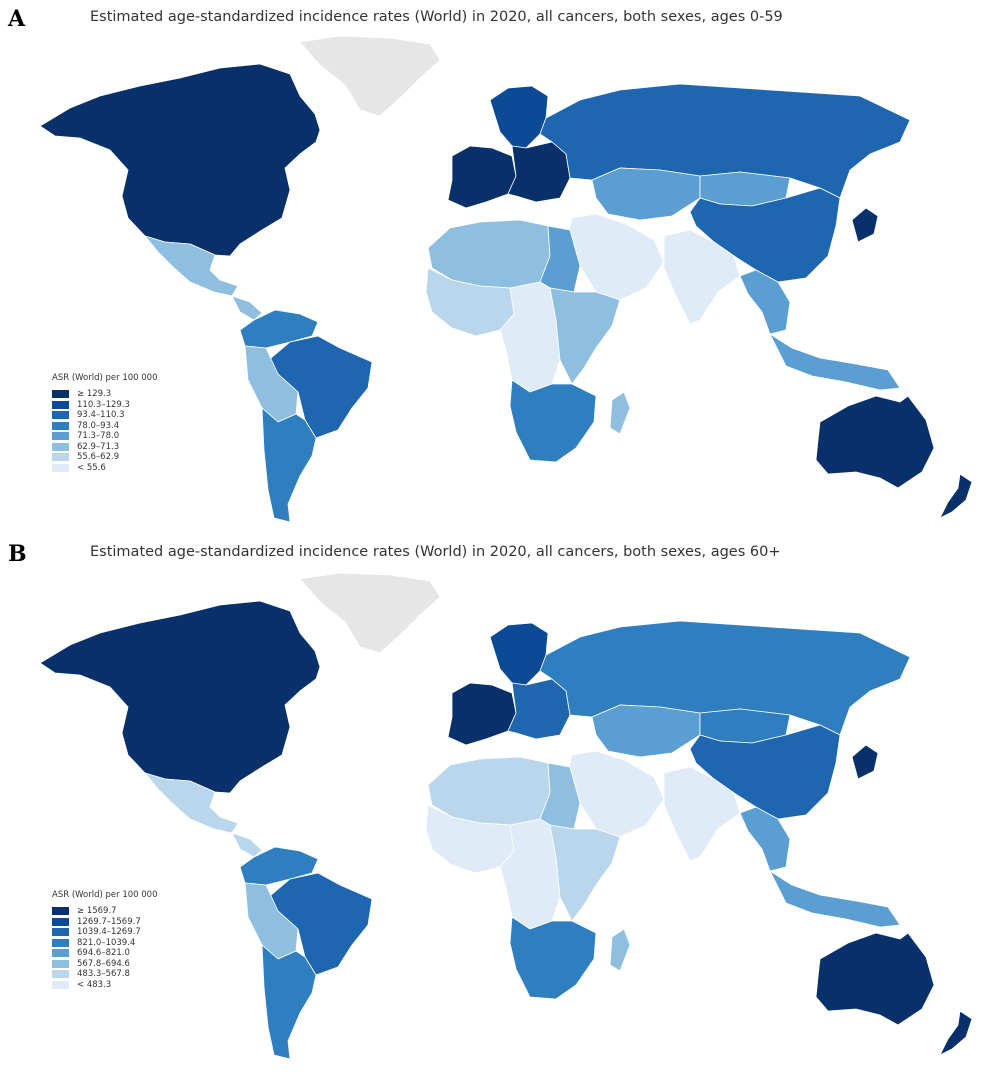  Describe the element at coordinates (94, 984) in the screenshot. I see `legend-label: < 483.3` at that location.